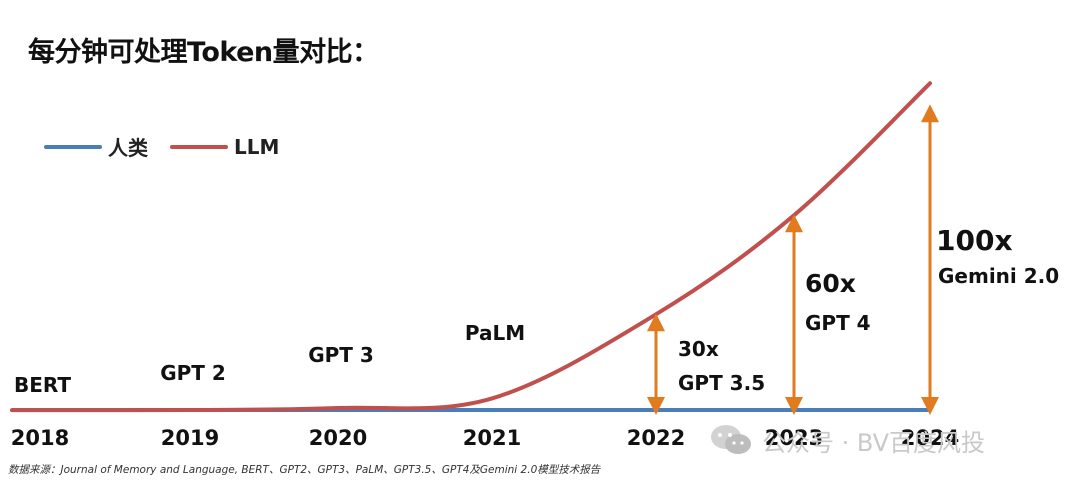  What do you see at coordinates (495, 333) in the screenshot?
I see `model-label-2021: PaLM` at bounding box center [495, 333].